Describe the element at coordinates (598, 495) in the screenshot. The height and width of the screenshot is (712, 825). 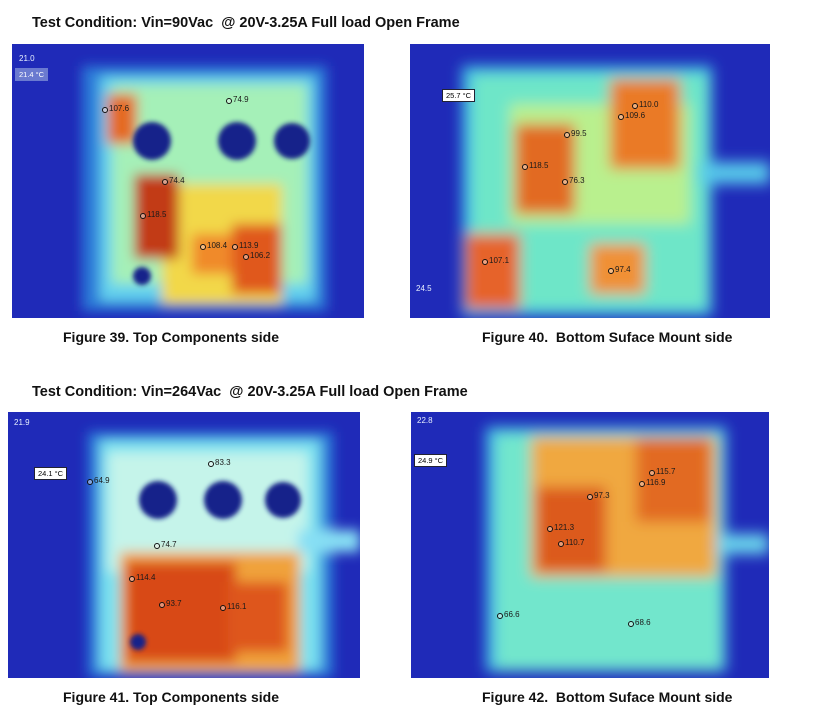
I see `spot-temperature: 97.3` at that location.